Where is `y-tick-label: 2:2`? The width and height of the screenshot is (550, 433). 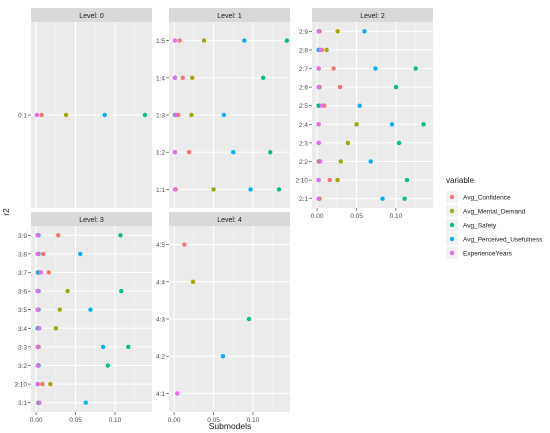
y-tick-label: 2:2 is located at coordinates (303, 162).